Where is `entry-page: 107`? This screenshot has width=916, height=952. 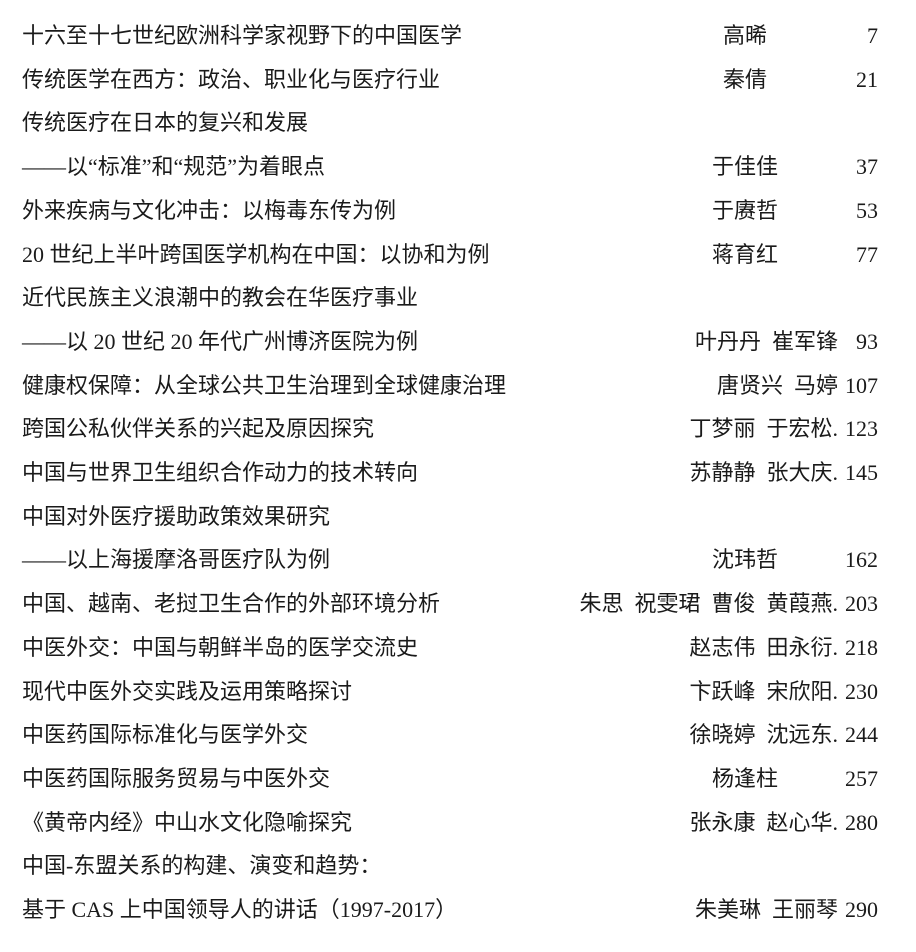 entry-page: 107 is located at coordinates (861, 385).